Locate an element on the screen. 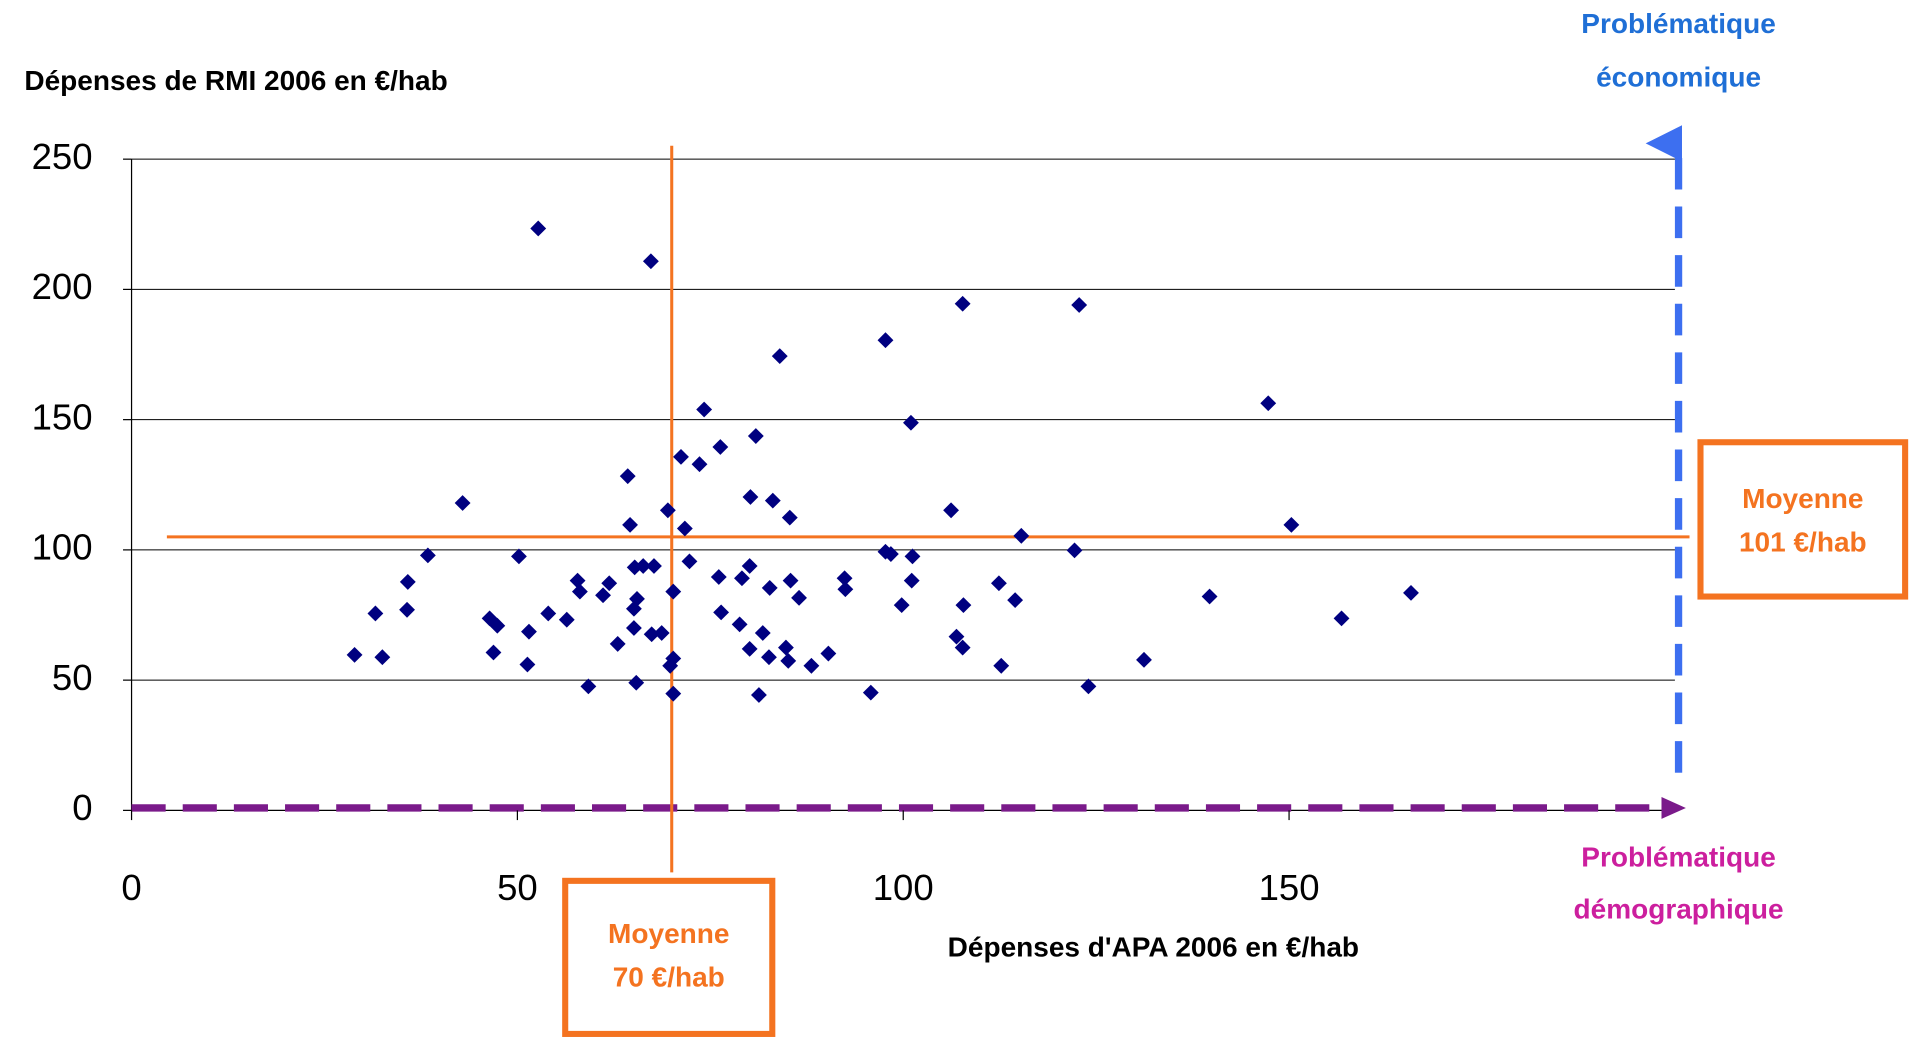 The height and width of the screenshot is (1040, 1910). y-tick-label: 150 is located at coordinates (62, 416).